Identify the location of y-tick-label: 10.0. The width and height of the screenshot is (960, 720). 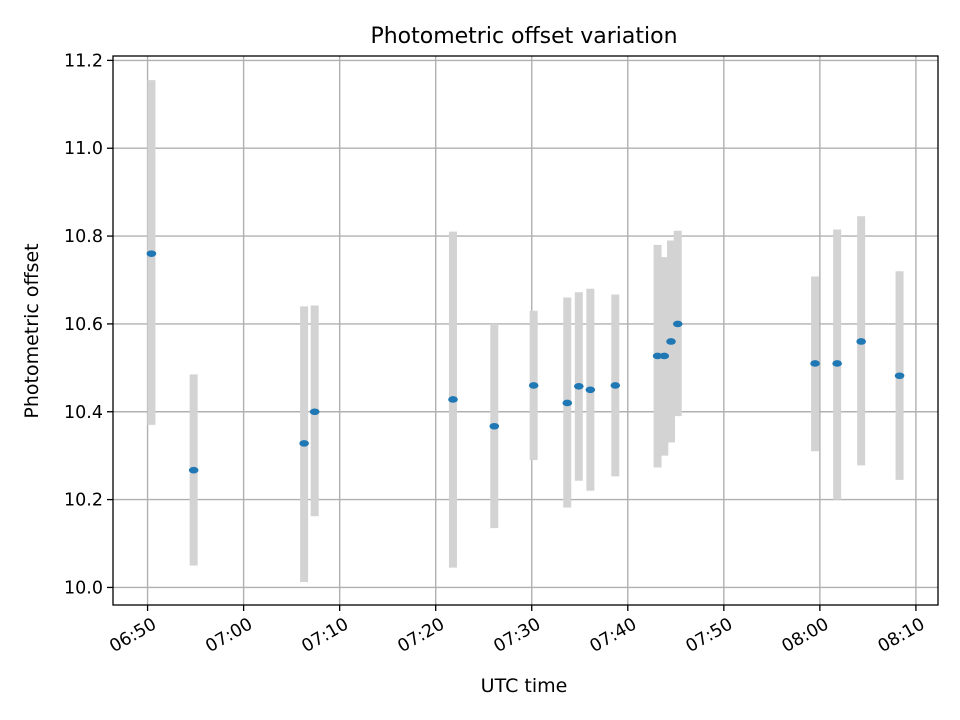
(83, 588).